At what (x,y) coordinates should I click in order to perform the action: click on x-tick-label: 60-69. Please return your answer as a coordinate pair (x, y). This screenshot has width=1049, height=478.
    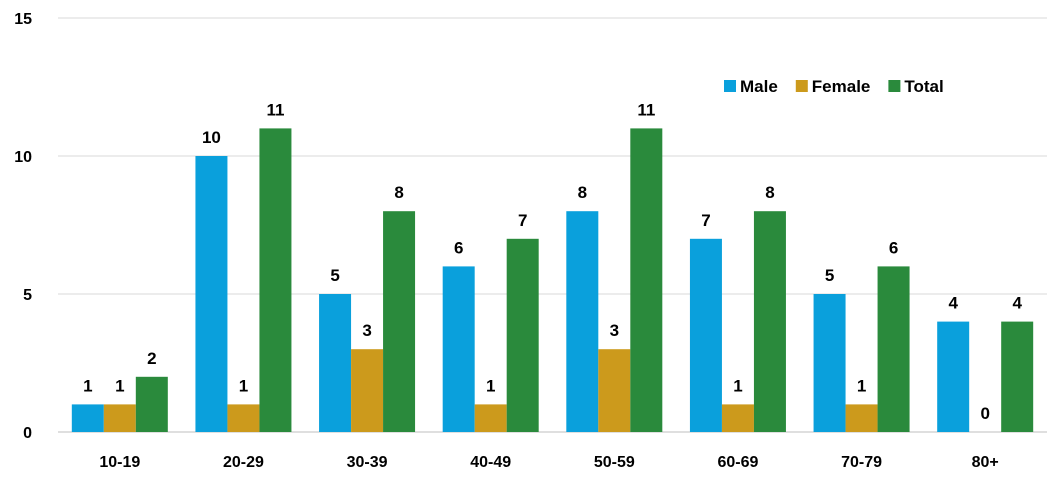
    Looking at the image, I should click on (737, 462).